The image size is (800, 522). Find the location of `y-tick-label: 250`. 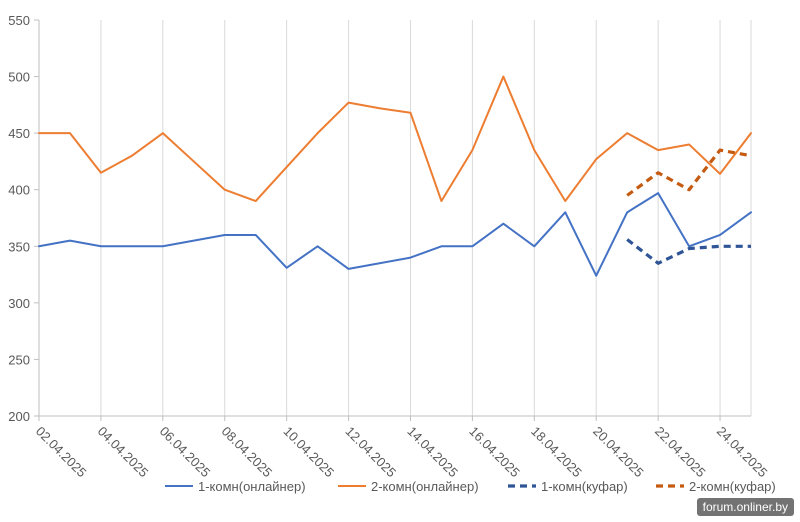

y-tick-label: 250 is located at coordinates (19, 359).